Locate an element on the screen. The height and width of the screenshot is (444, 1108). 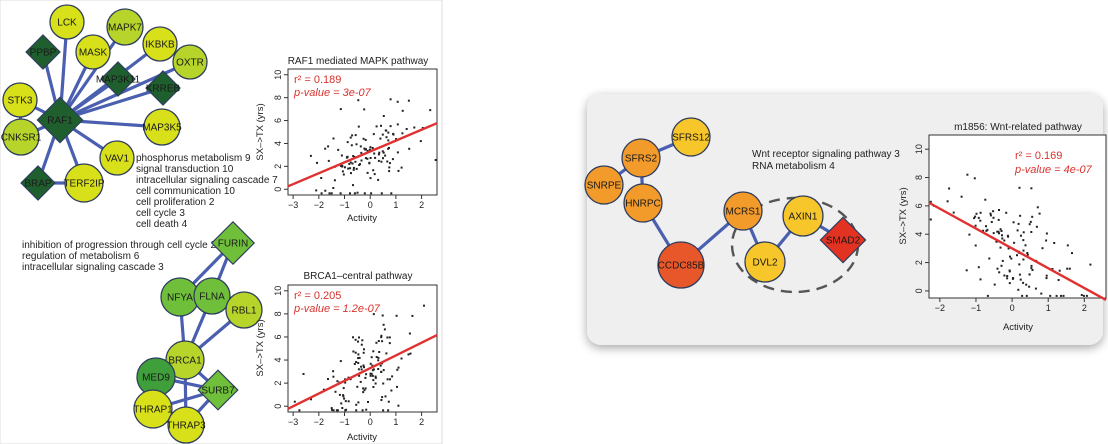
node-DVL2: DVL2 is located at coordinates (765, 262).